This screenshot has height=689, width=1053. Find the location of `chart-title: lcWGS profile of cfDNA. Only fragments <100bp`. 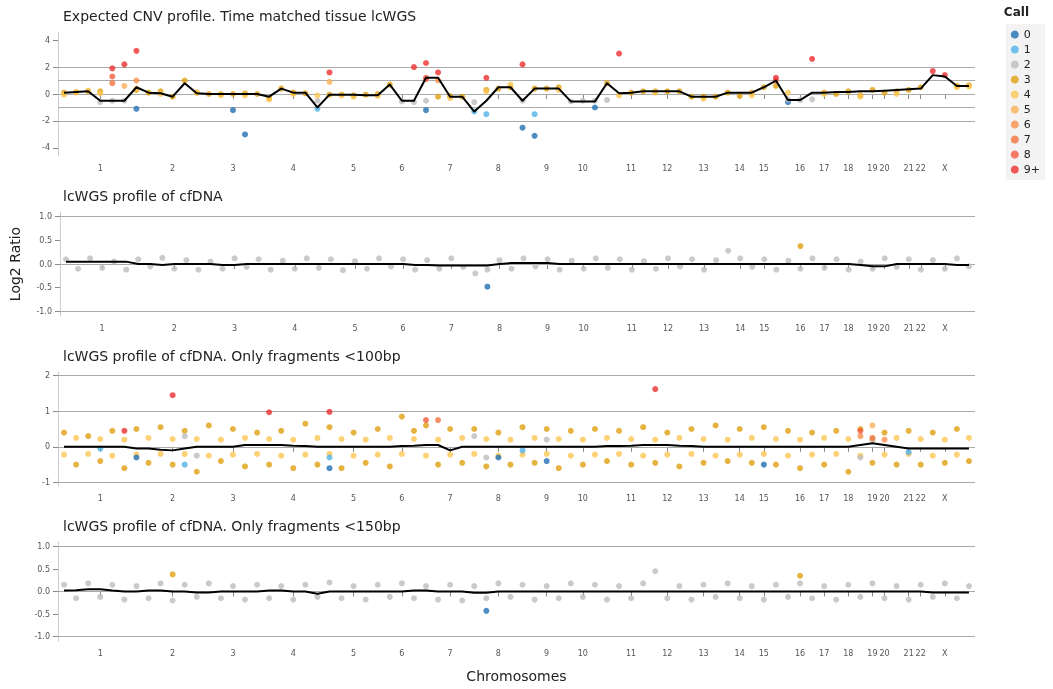

chart-title: lcWGS profile of cfDNA. Only fragments <100bp is located at coordinates (232, 356).